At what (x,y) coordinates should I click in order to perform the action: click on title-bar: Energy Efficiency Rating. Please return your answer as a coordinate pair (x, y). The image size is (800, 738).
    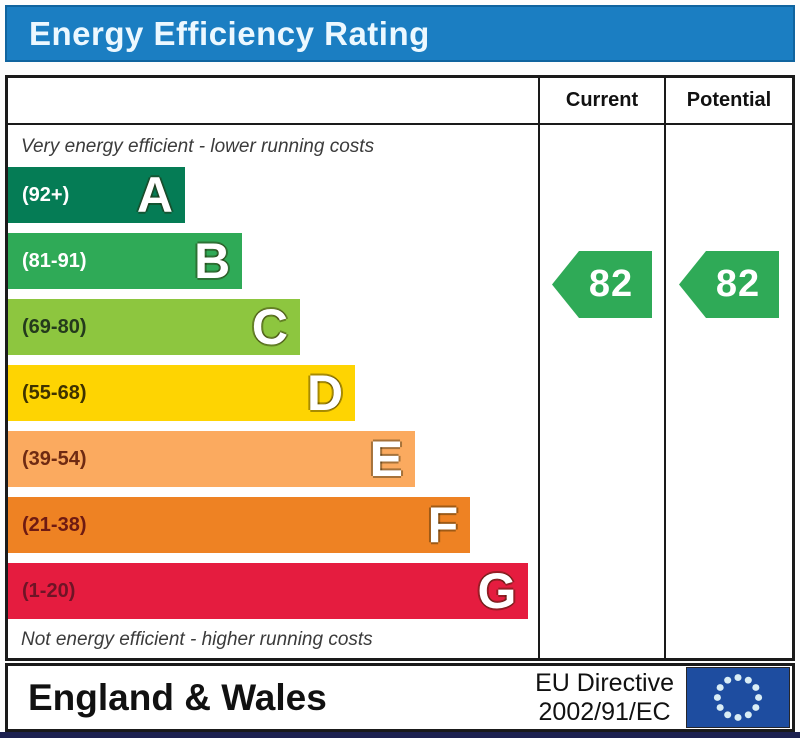
    Looking at the image, I should click on (400, 33).